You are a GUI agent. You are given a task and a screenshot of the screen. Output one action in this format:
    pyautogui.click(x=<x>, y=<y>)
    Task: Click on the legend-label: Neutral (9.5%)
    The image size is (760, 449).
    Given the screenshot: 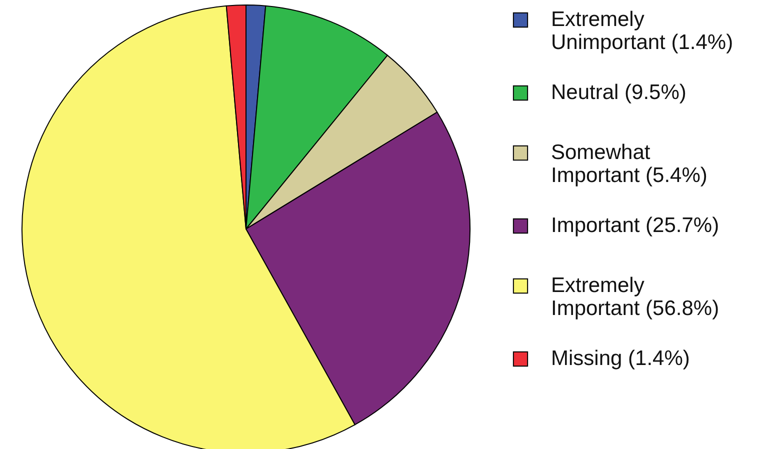 What is the action you would take?
    pyautogui.click(x=618, y=92)
    